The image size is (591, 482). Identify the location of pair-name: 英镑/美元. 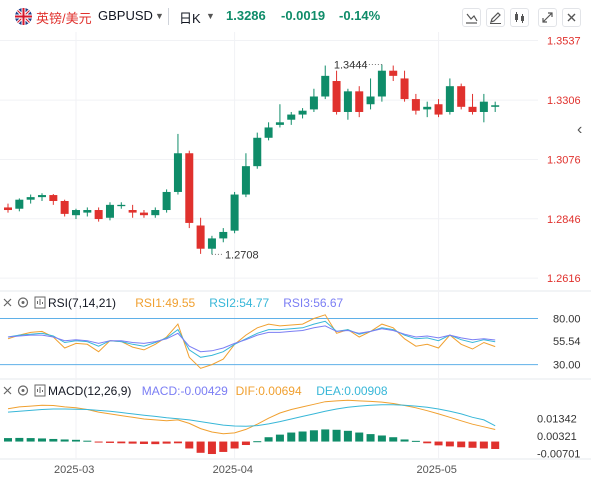
(64, 18).